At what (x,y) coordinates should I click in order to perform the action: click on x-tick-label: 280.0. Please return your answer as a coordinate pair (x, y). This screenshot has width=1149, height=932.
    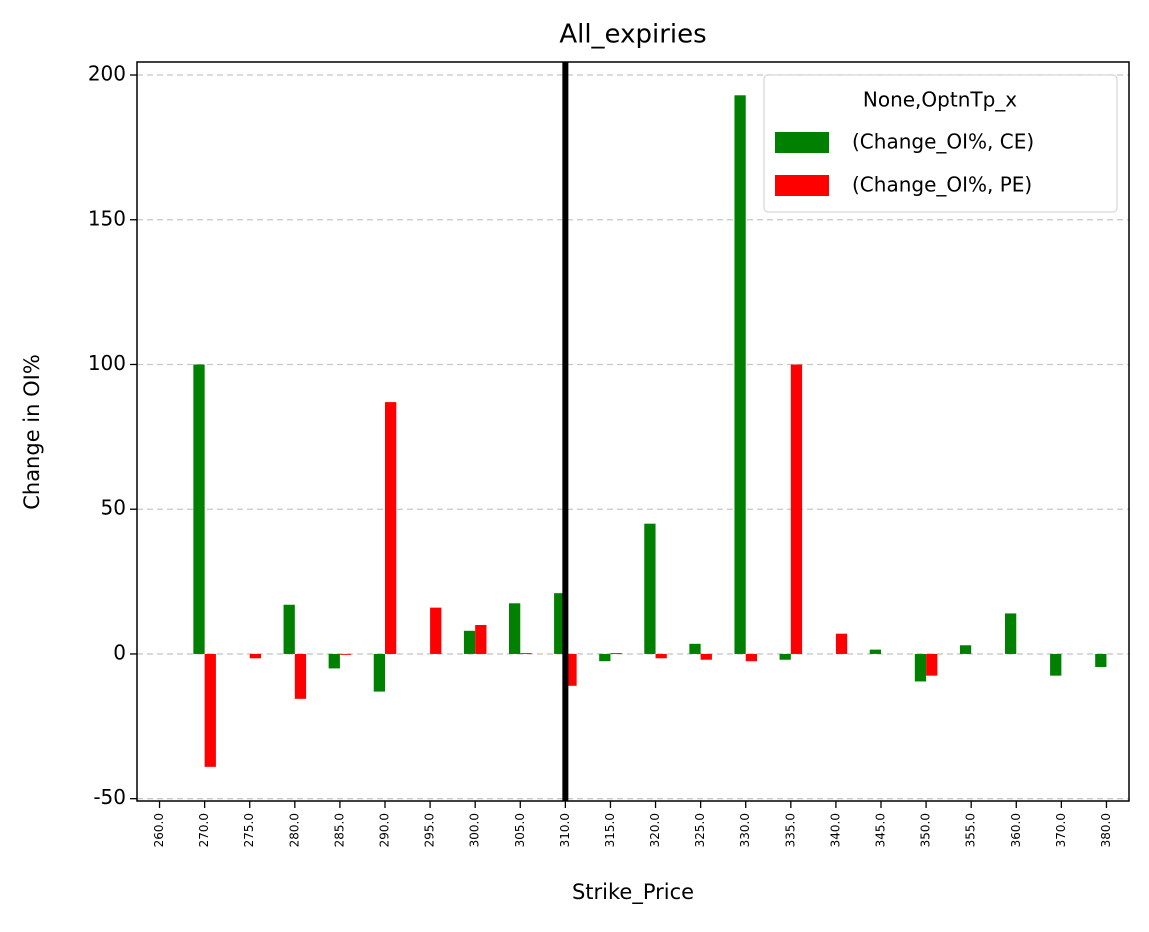
    Looking at the image, I should click on (294, 830).